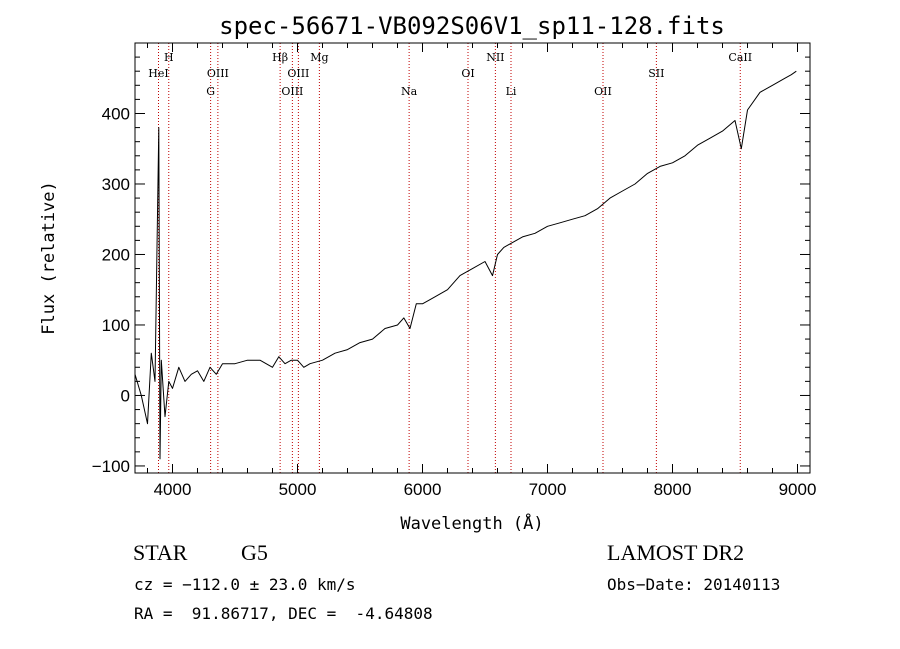 Image resolution: width=900 pixels, height=649 pixels. What do you see at coordinates (169, 57) in the screenshot?
I see `line-label: H` at bounding box center [169, 57].